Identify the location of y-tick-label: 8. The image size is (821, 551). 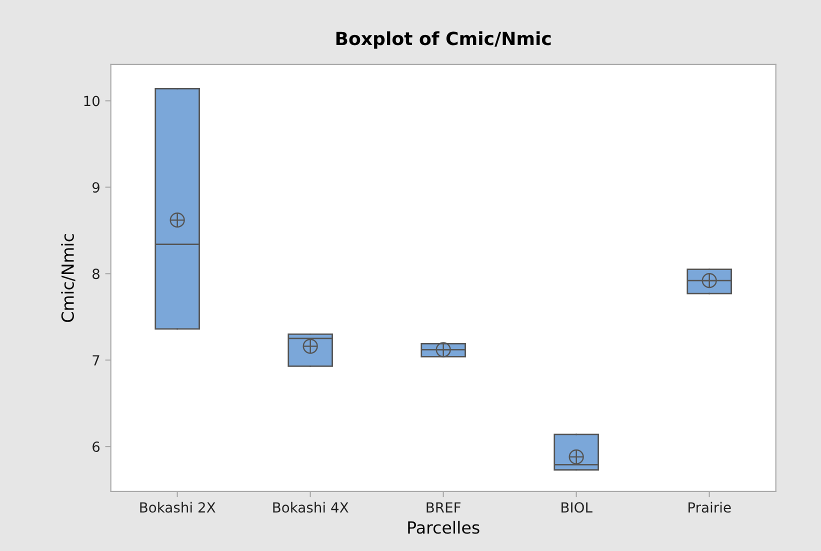
(96, 274).